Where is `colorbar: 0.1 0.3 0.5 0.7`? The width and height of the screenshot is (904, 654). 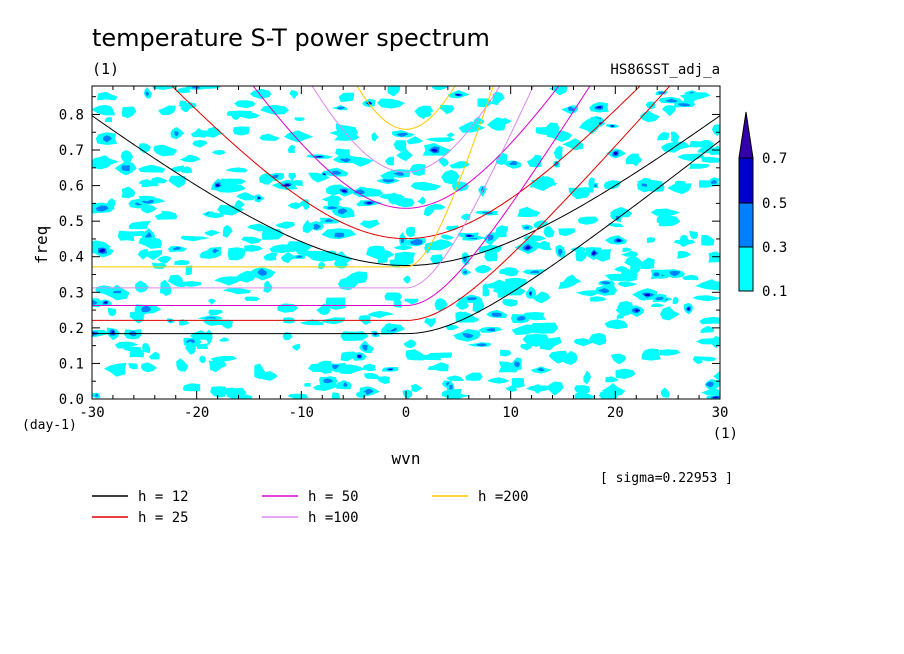
colorbar: 0.1 0.3 0.5 0.7 is located at coordinates (762, 205).